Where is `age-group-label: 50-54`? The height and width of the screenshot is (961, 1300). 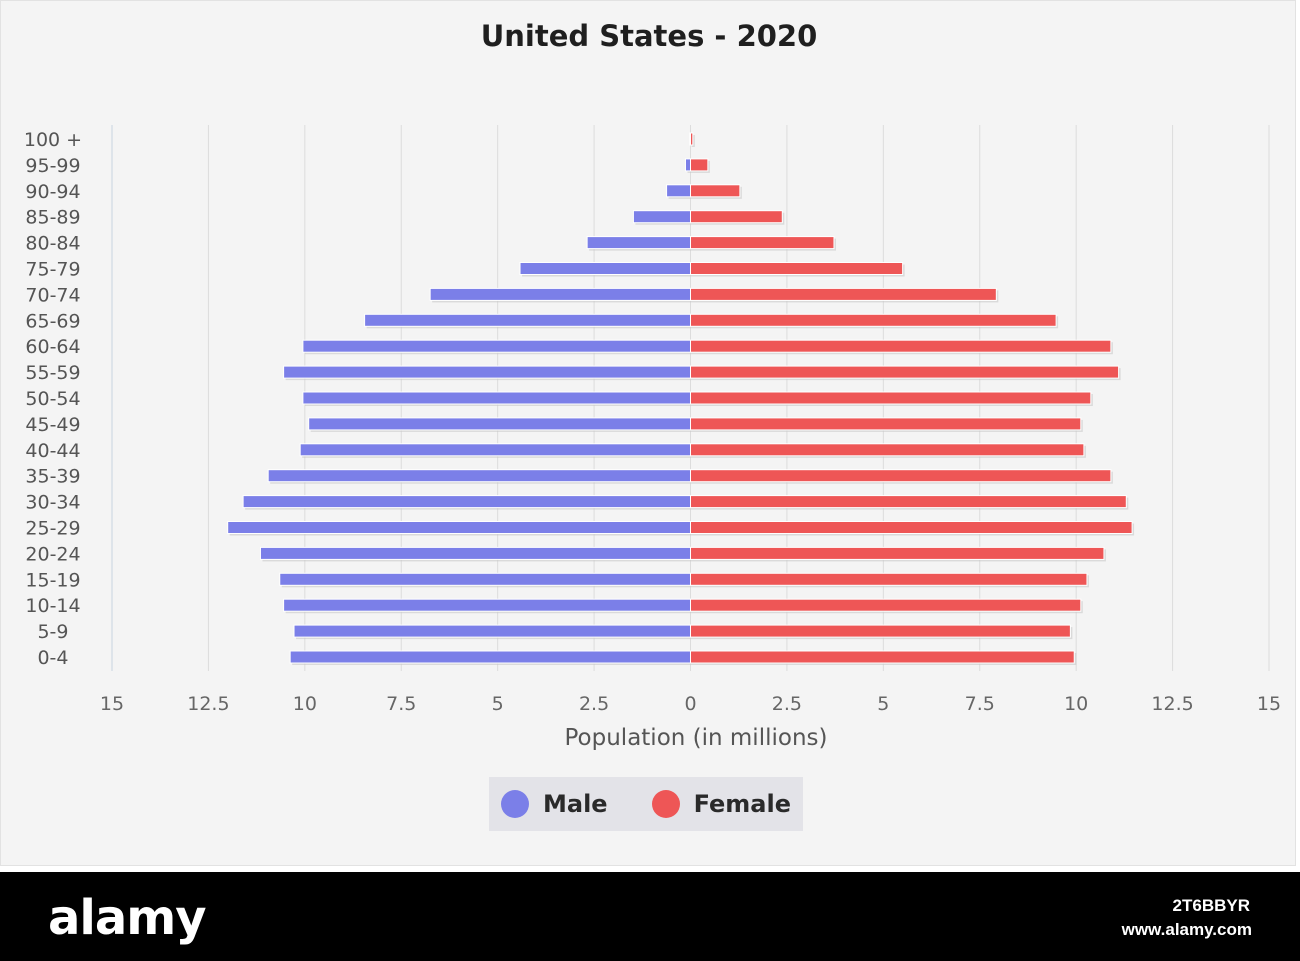
age-group-label: 50-54 is located at coordinates (52, 399).